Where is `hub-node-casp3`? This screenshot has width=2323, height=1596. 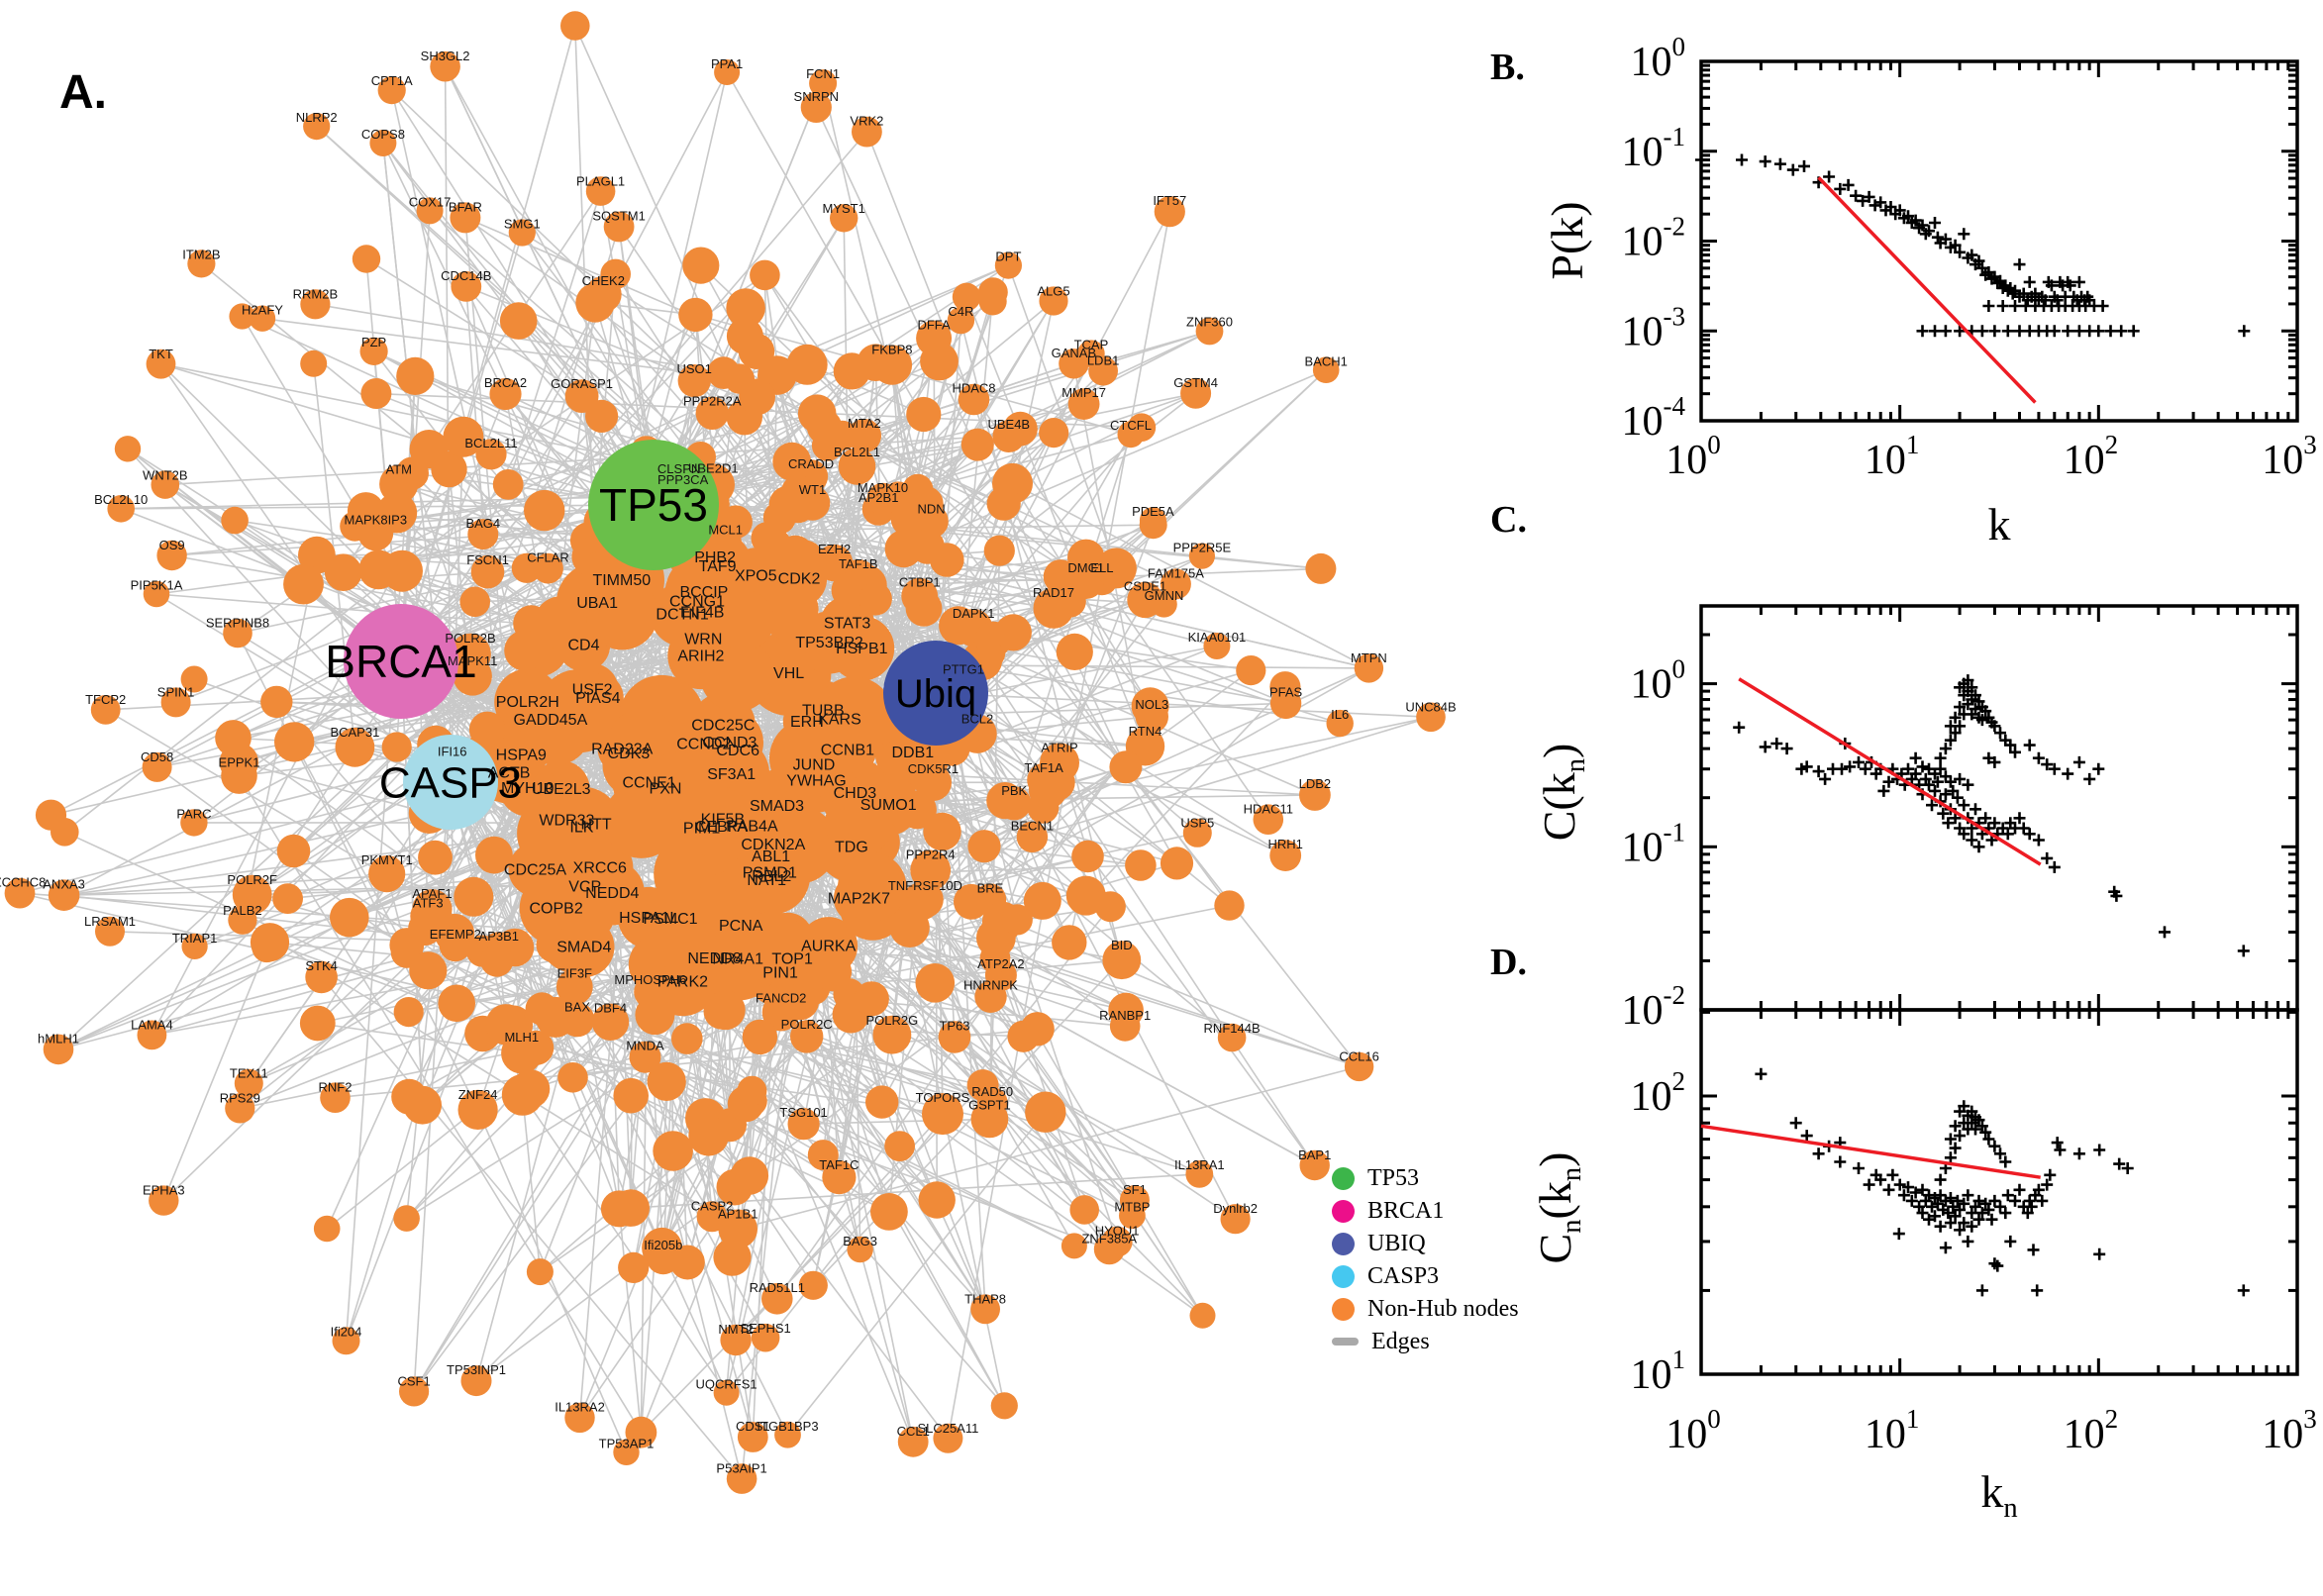 hub-node-casp3 is located at coordinates (450, 782).